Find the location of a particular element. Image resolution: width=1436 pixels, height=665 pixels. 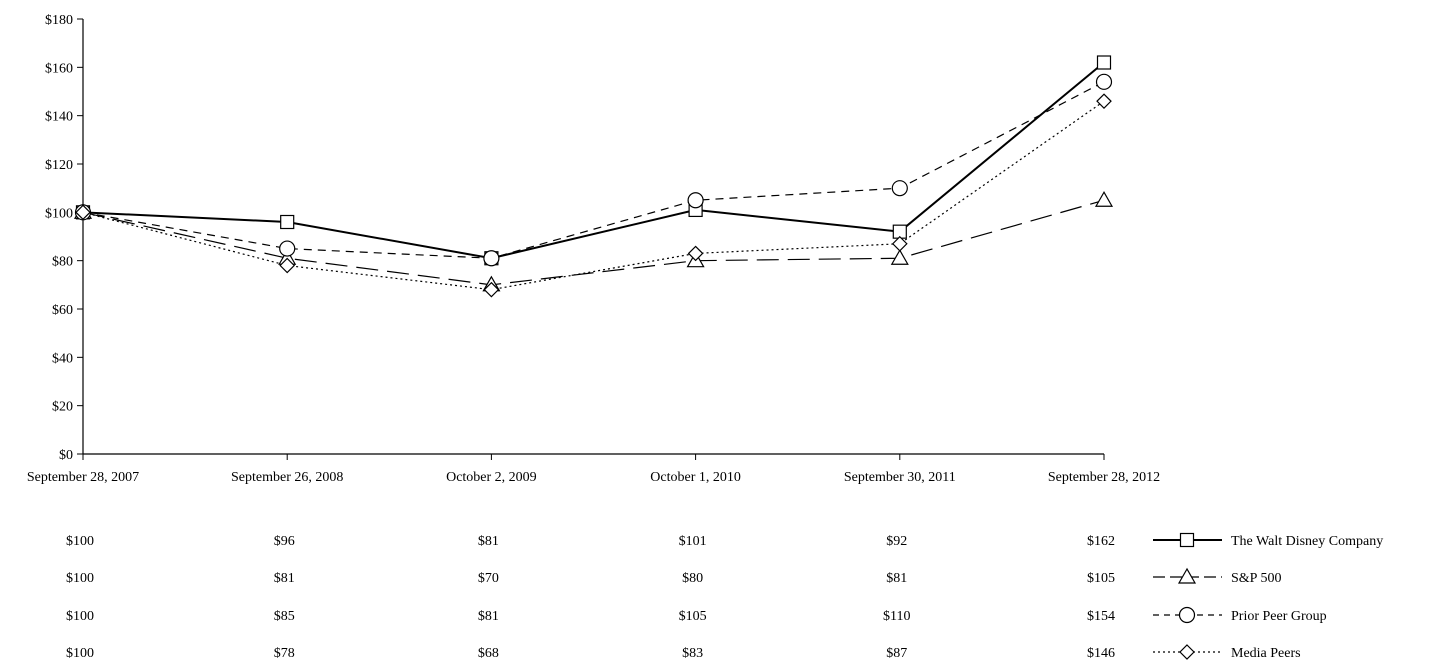

x-tick-label: October 2, 2009 is located at coordinates (491, 477).